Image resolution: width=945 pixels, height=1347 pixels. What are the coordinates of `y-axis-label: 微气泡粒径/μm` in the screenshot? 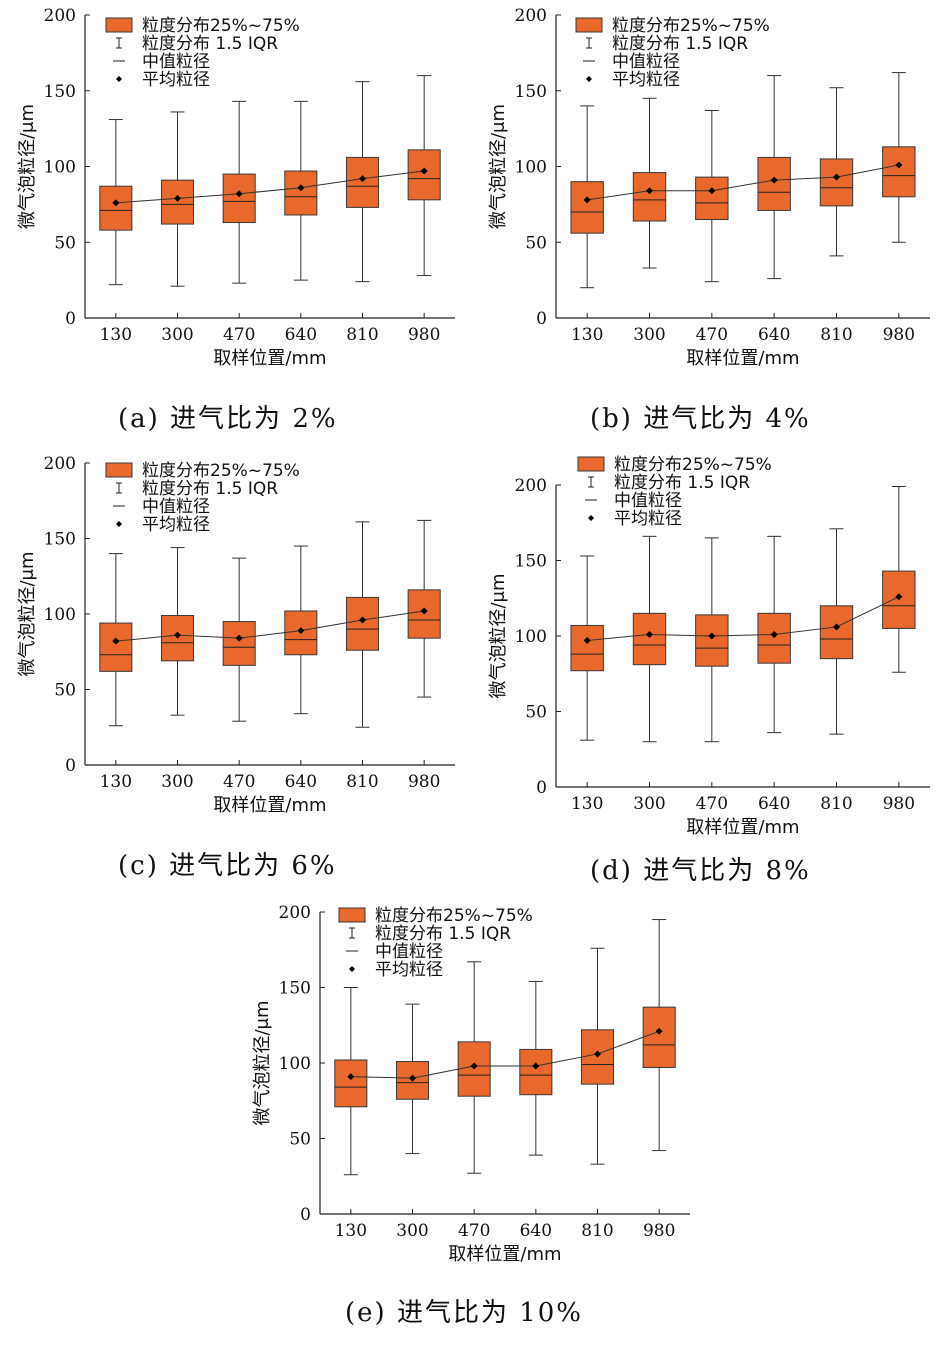 It's located at (498, 635).